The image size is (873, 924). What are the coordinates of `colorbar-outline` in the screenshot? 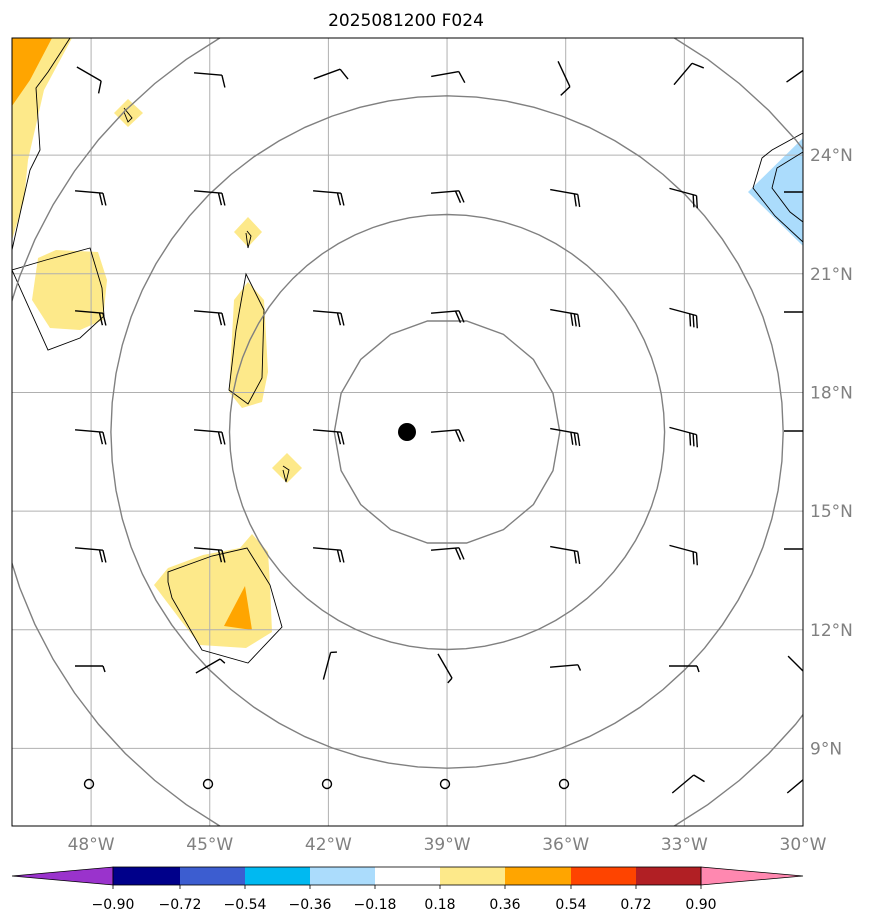 It's located at (407, 876).